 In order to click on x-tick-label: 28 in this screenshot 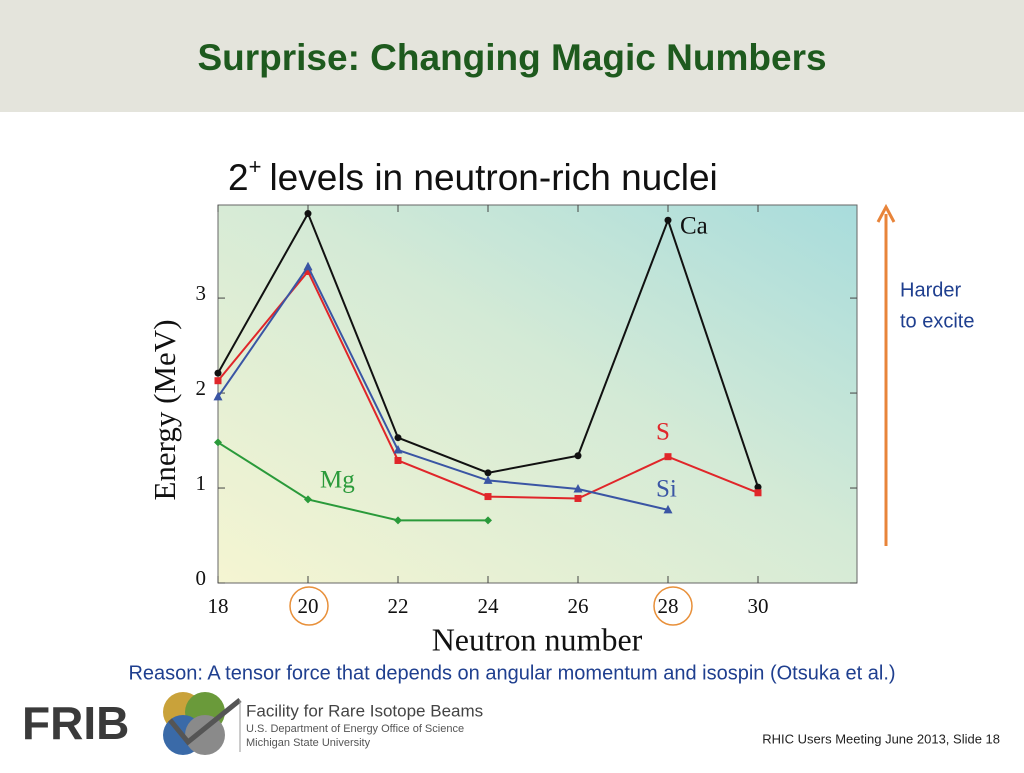, I will do `click(668, 606)`.